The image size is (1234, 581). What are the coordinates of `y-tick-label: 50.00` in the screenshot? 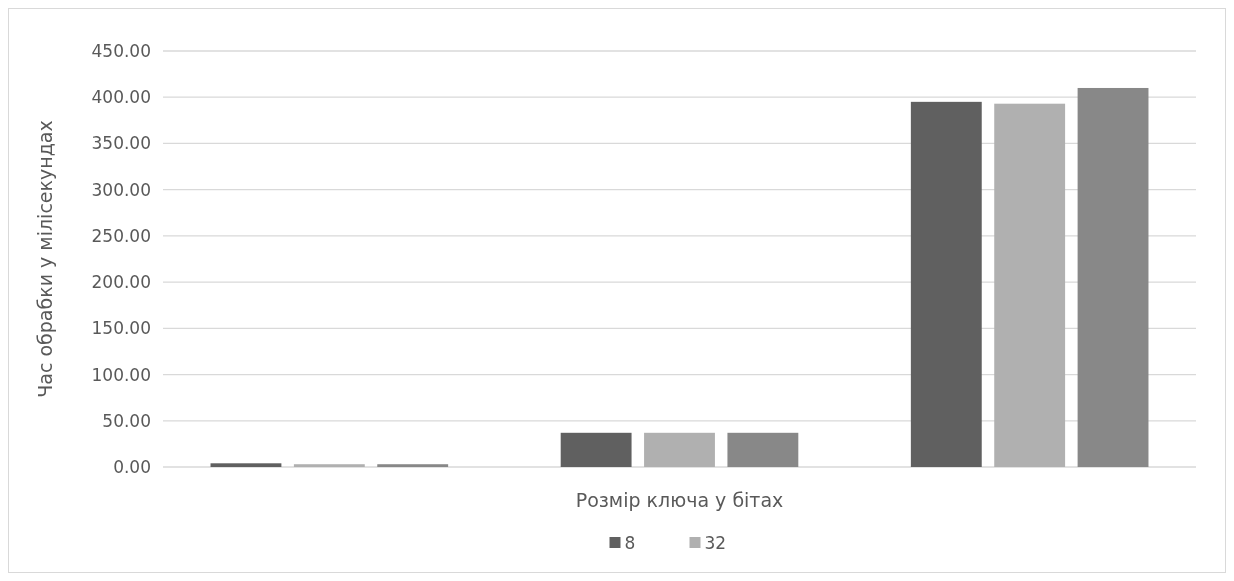 It's located at (126, 420).